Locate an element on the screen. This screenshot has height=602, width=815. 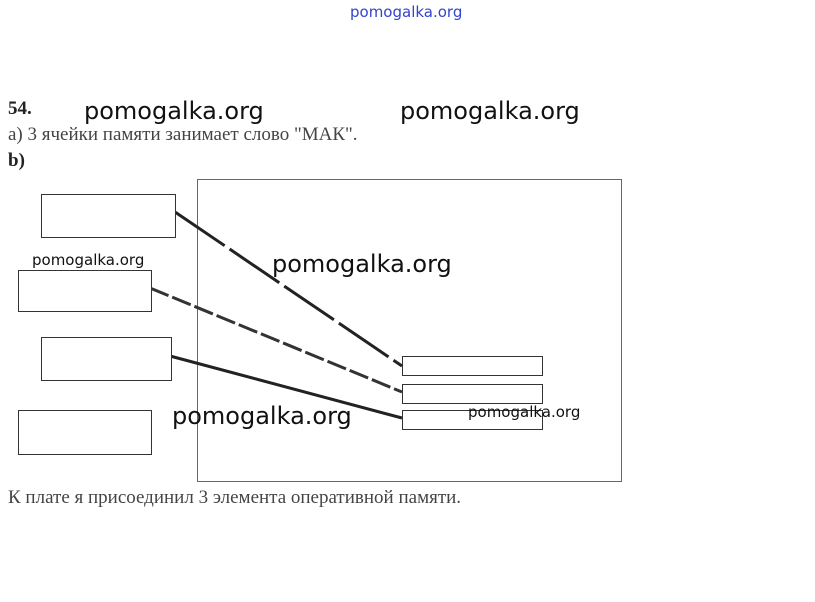
task-part-b: b) is located at coordinates (16, 160).